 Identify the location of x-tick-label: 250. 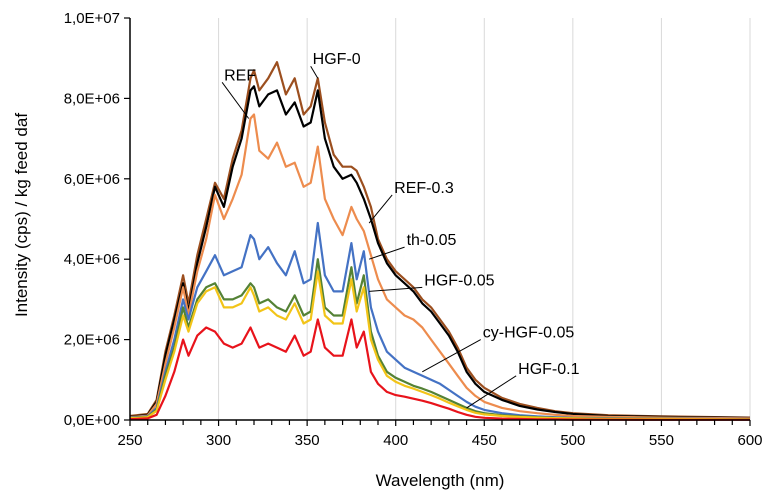
(129, 440).